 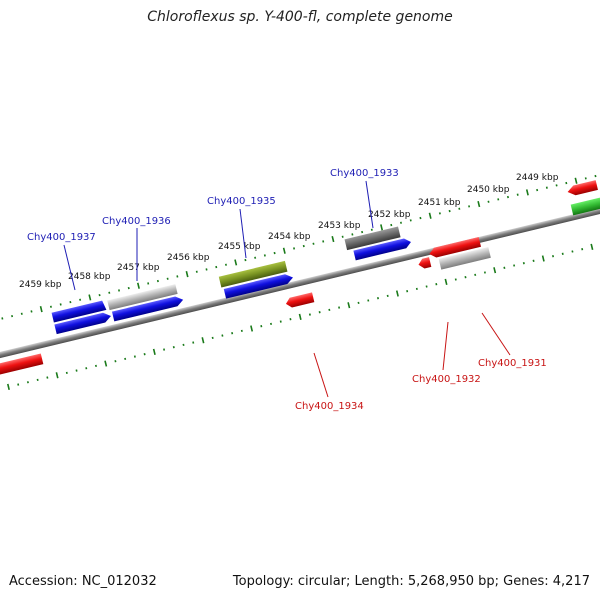 What do you see at coordinates (446, 379) in the screenshot?
I see `gene-label-chy400-1932: Chy400_1932` at bounding box center [446, 379].